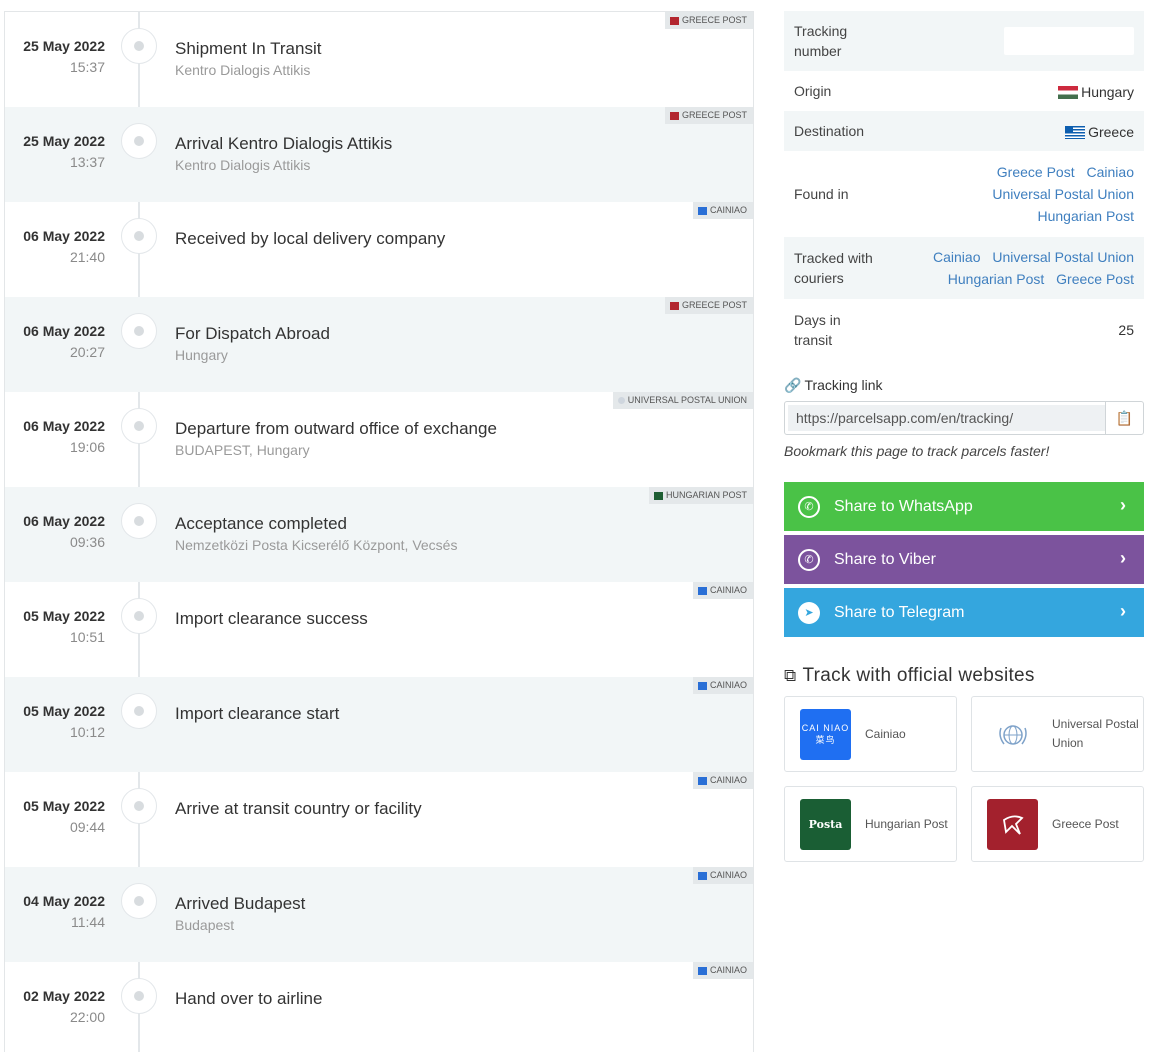  I want to click on event-title: Received by local delivery company, so click(310, 238).